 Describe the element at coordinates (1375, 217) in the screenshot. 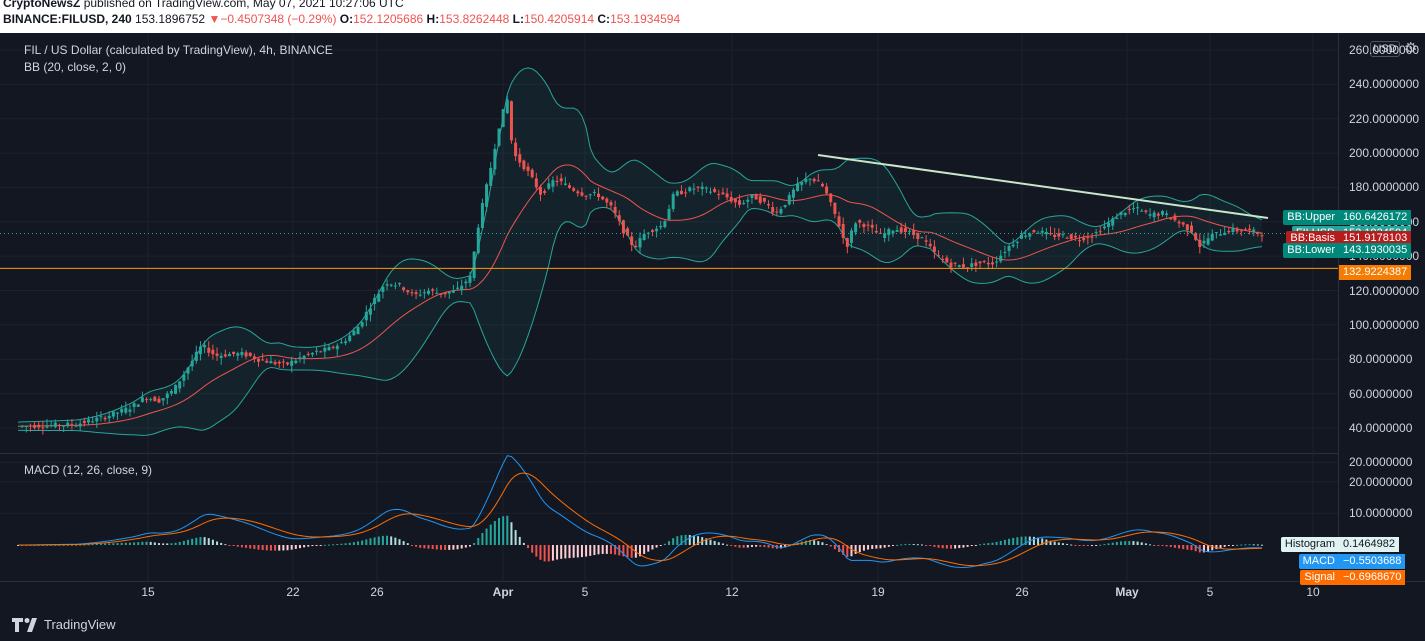

I see `price-tag-value: 160.6426172` at that location.